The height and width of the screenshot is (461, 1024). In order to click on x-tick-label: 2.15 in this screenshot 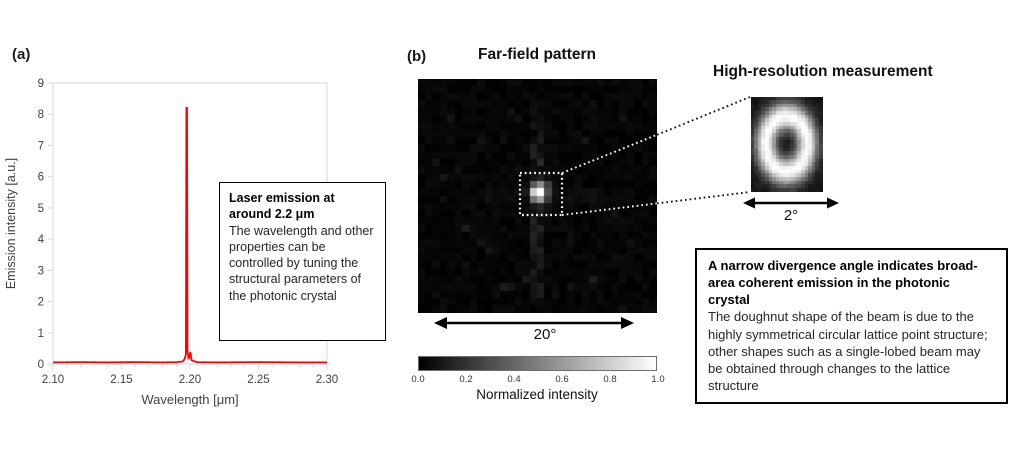, I will do `click(121, 380)`.